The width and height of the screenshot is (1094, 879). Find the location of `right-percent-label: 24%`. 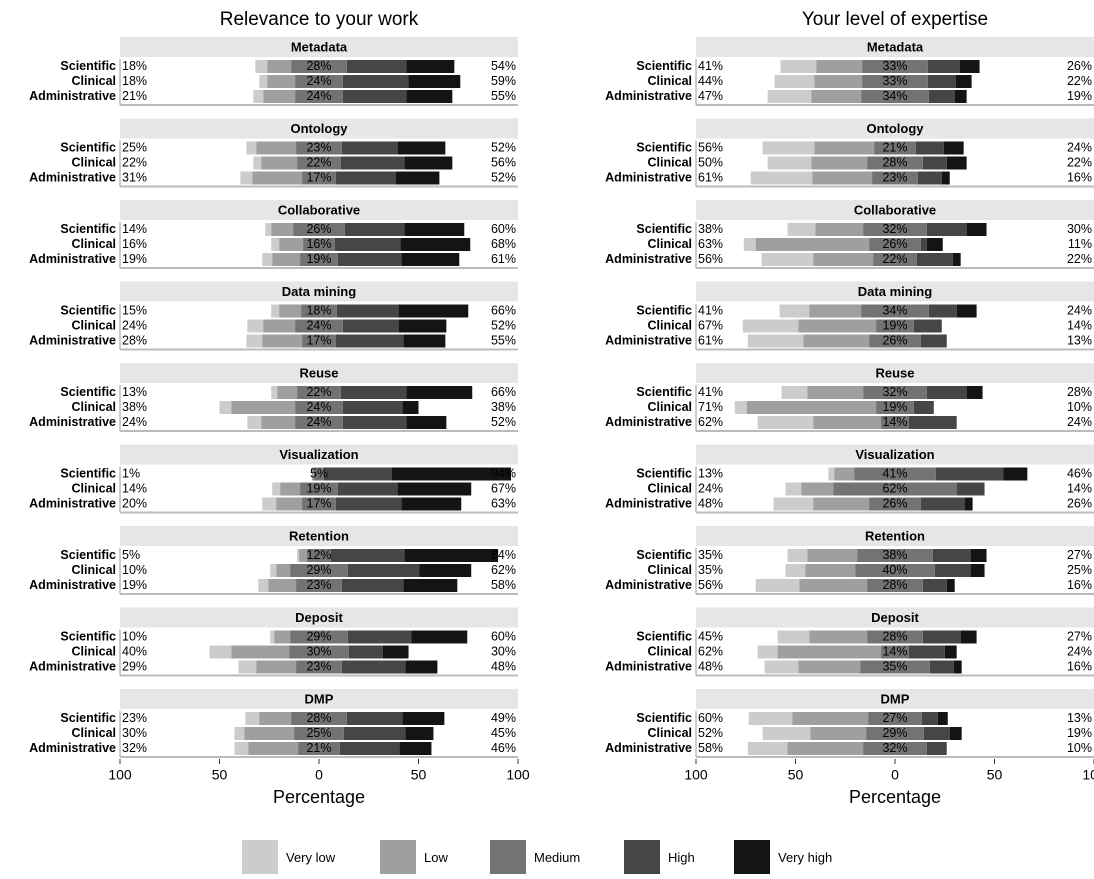

right-percent-label: 24% is located at coordinates (1079, 651).